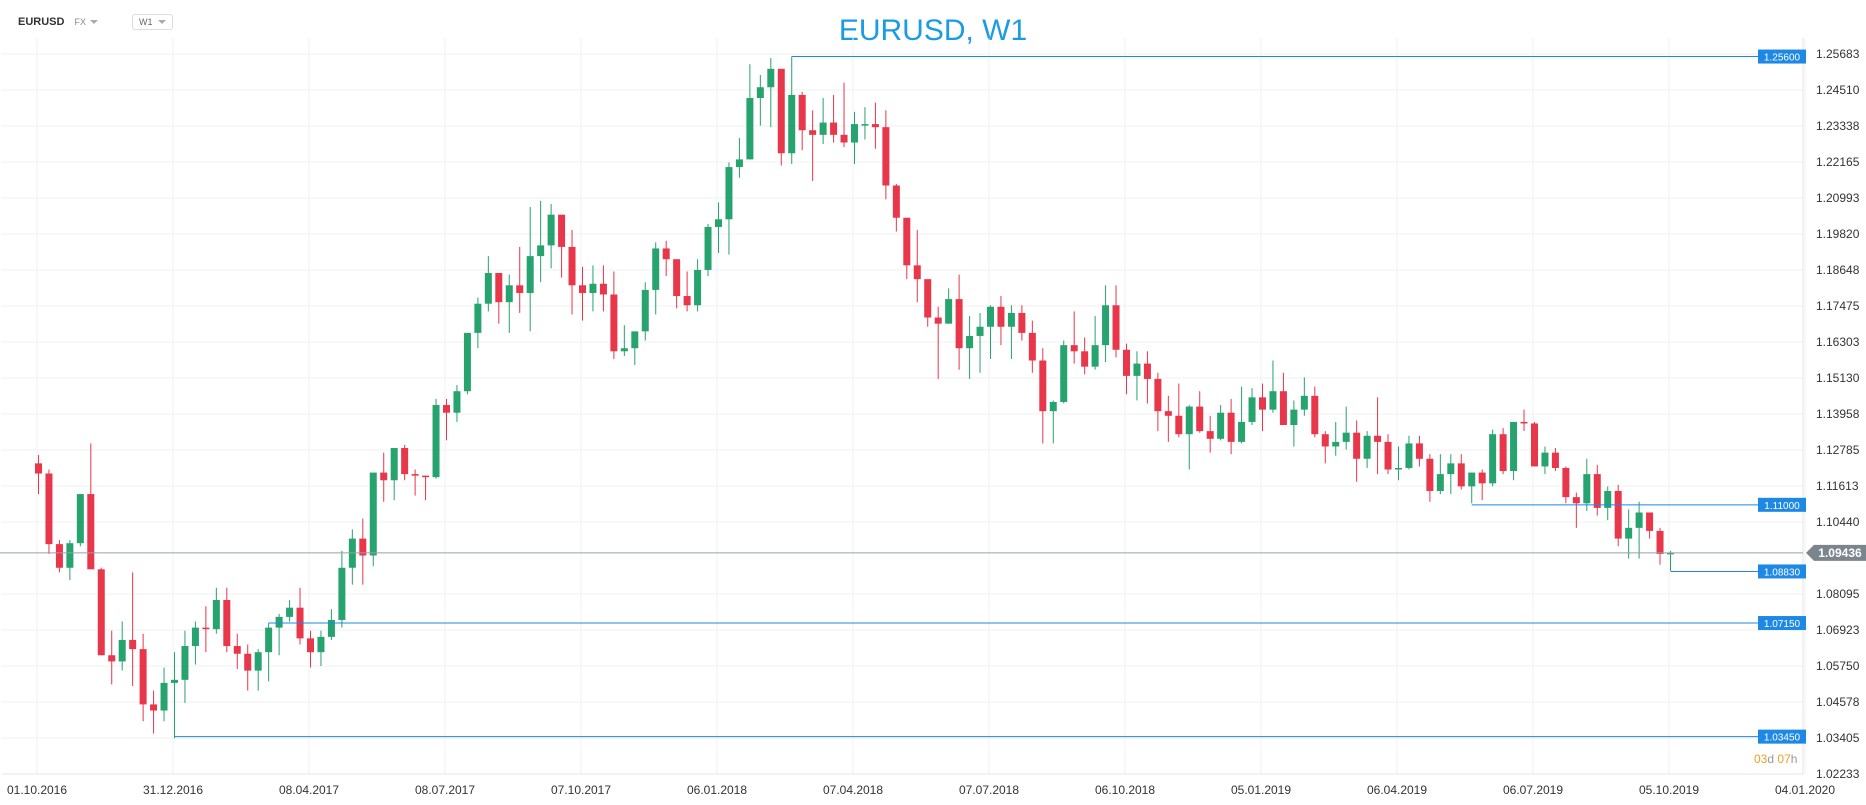 The height and width of the screenshot is (805, 1866). I want to click on y-tick-label: 1.10440, so click(1838, 522).